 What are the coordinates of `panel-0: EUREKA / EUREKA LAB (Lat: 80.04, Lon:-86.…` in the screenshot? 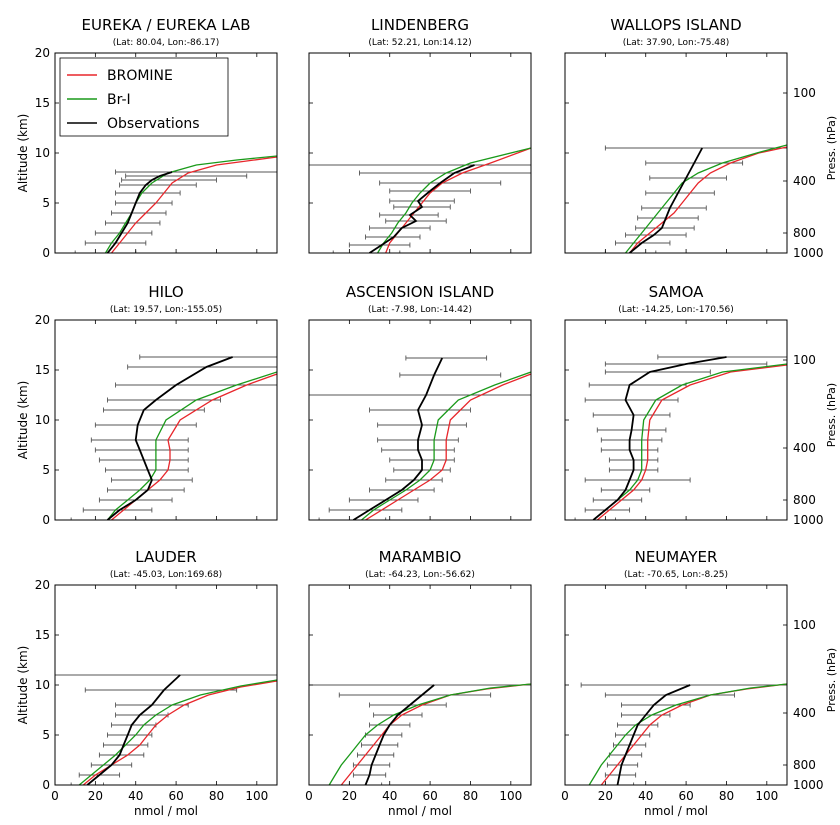 It's located at (147, 138).